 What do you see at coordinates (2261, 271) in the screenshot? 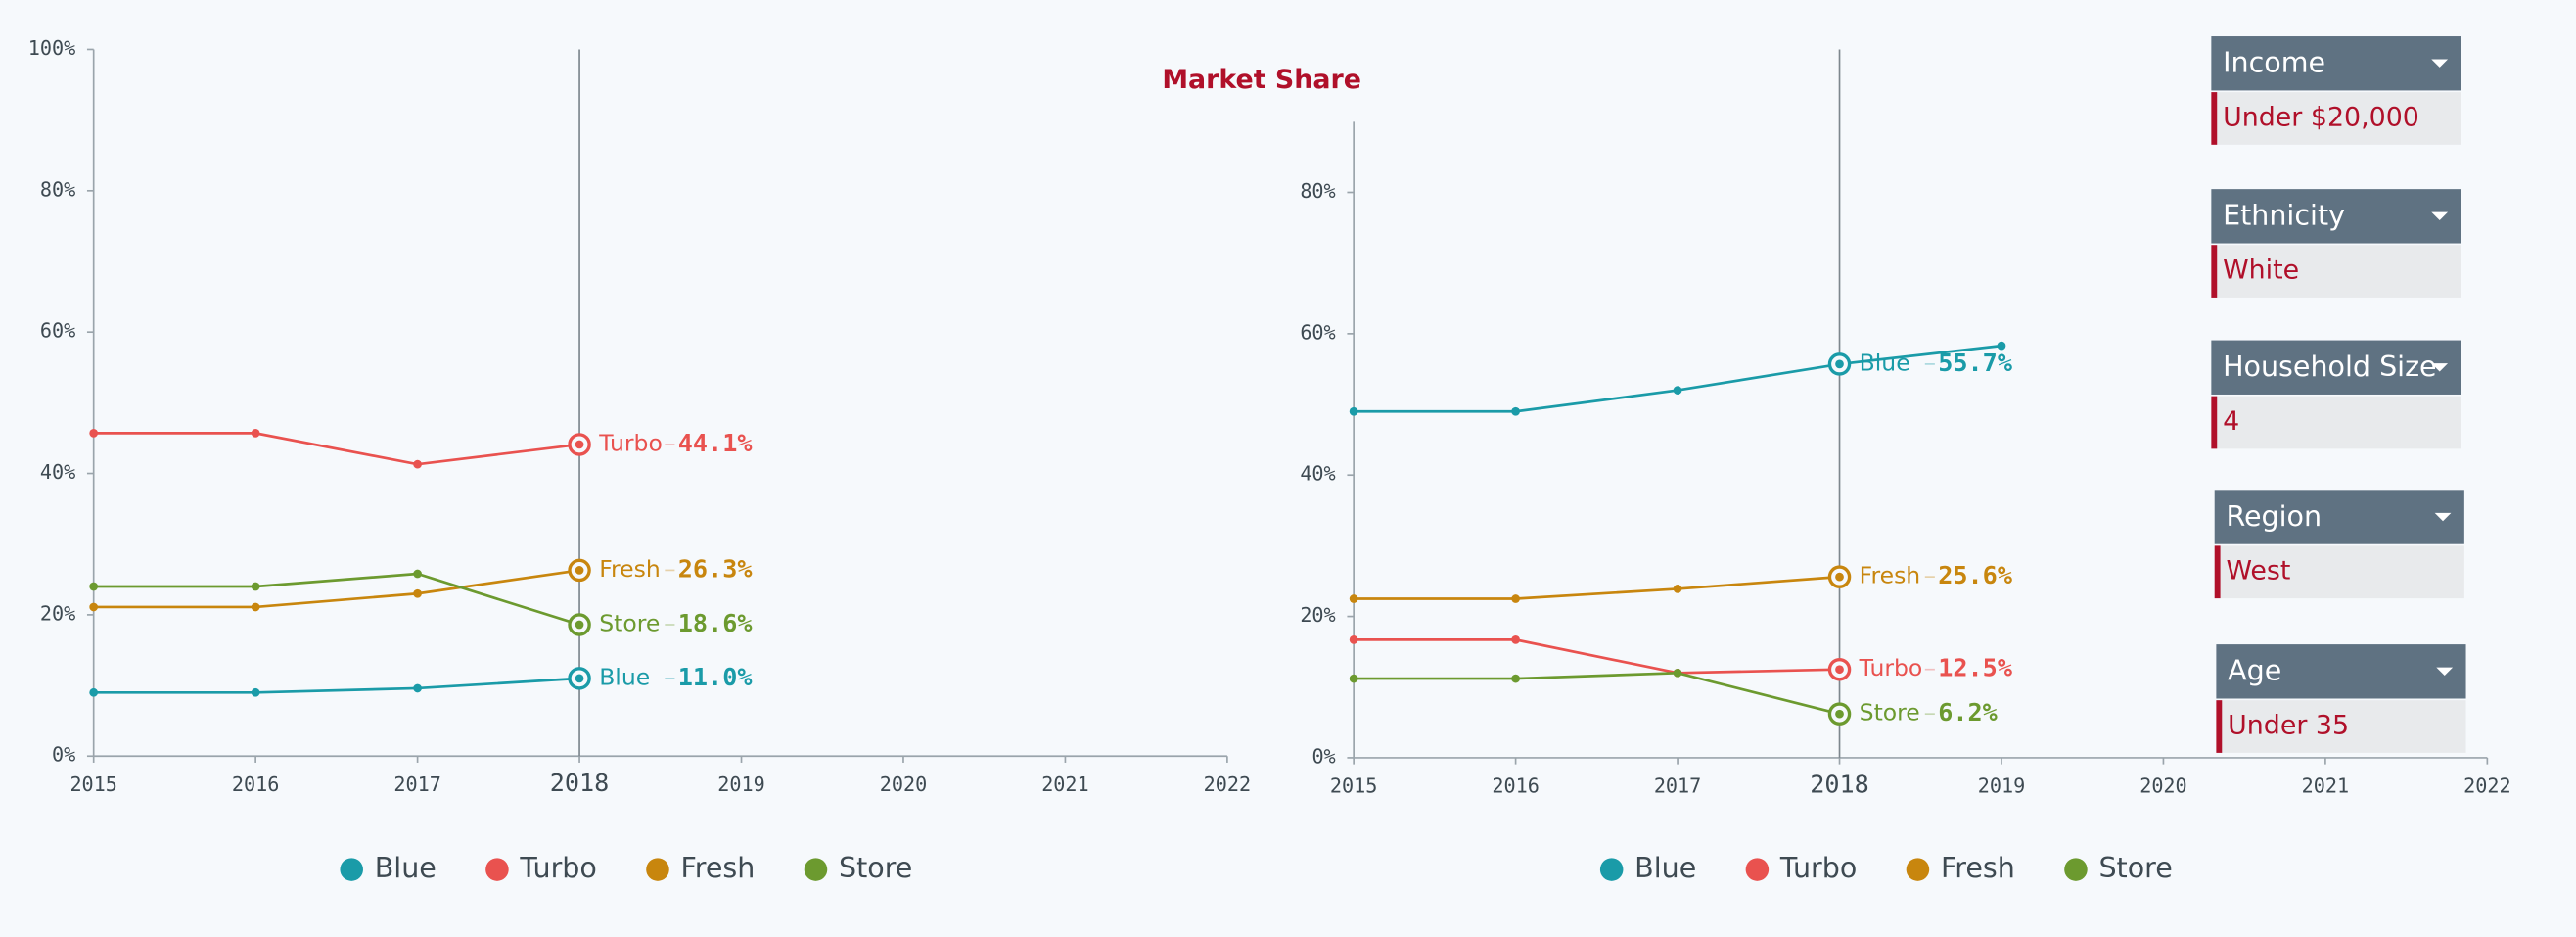
I see `dropdown-value: White` at bounding box center [2261, 271].